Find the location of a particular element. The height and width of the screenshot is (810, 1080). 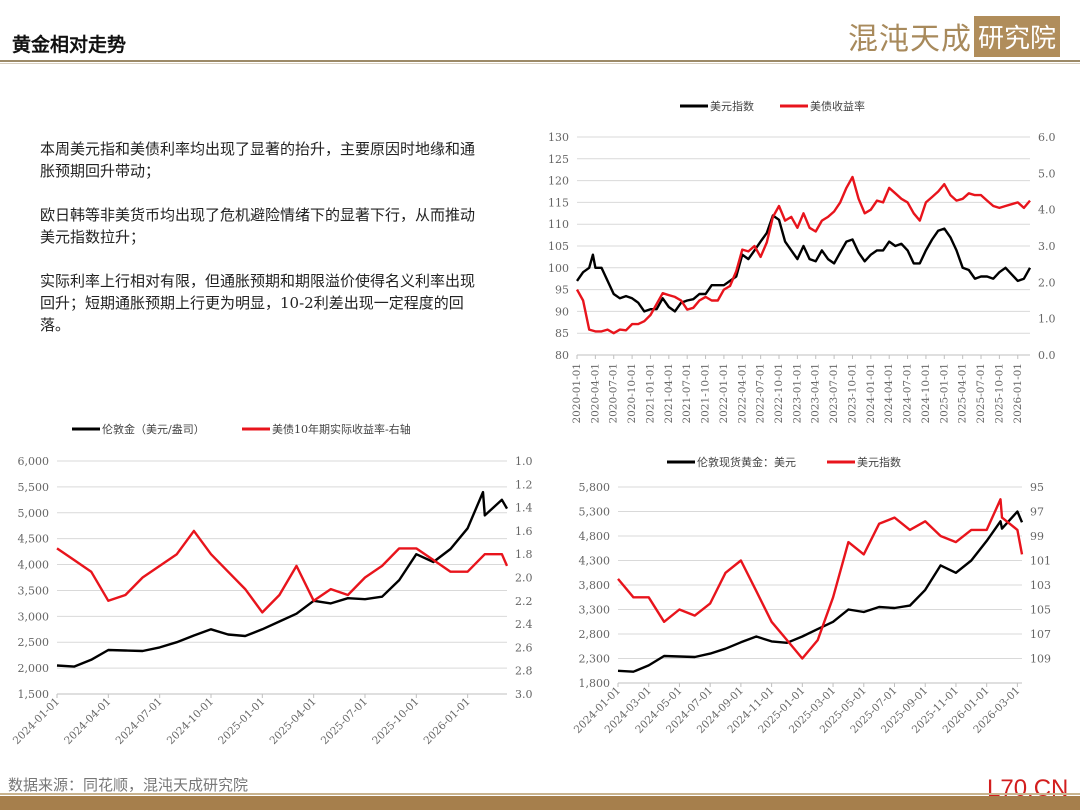

y-right-tick-label: 95 is located at coordinates (1037, 487).